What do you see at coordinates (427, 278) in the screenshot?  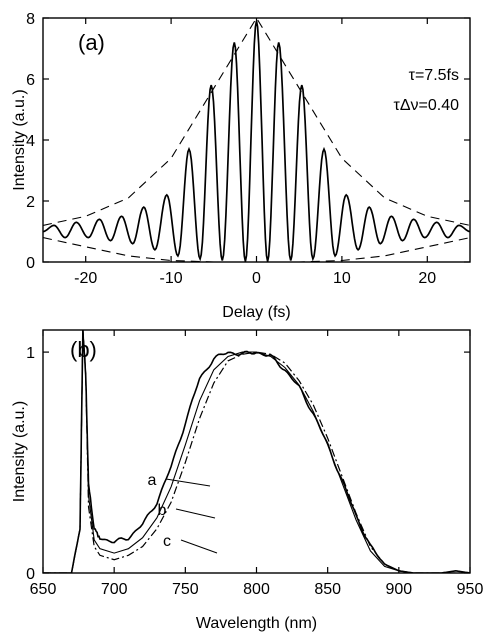 I see `x-tick-label: 20` at bounding box center [427, 278].